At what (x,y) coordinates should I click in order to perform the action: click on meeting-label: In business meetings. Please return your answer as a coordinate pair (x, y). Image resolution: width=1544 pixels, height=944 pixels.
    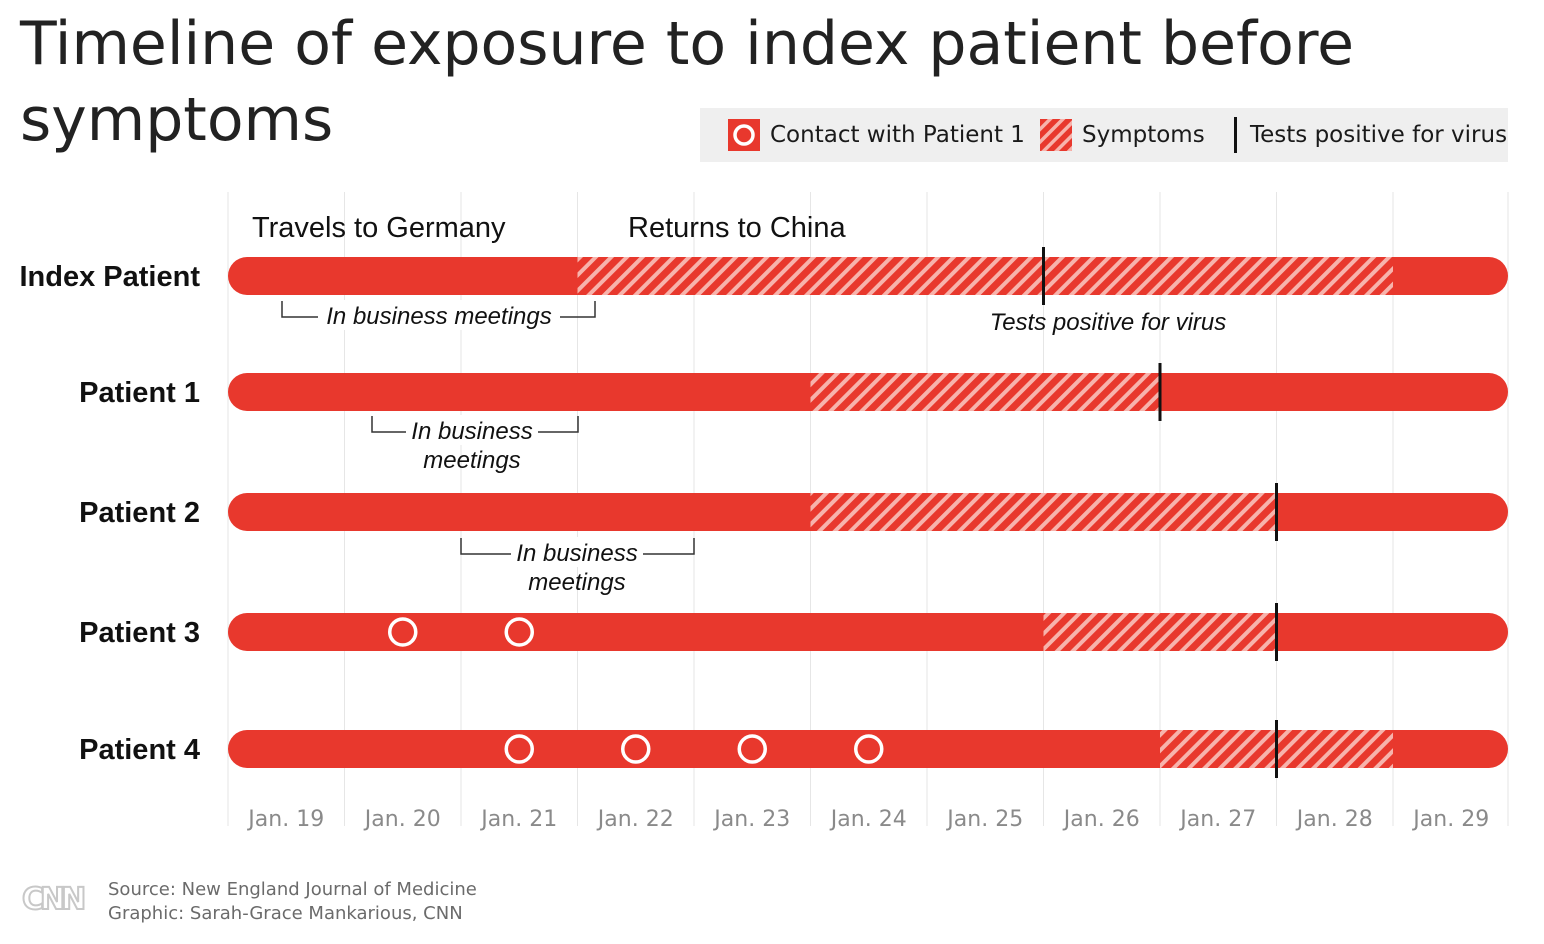
    Looking at the image, I should click on (438, 316).